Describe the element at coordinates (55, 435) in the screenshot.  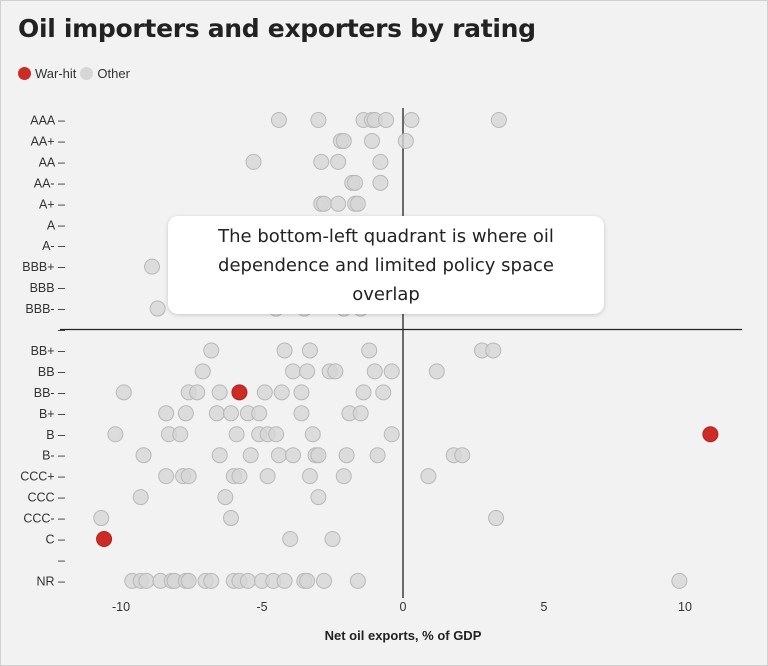
I see `y-tick-label: B –` at that location.